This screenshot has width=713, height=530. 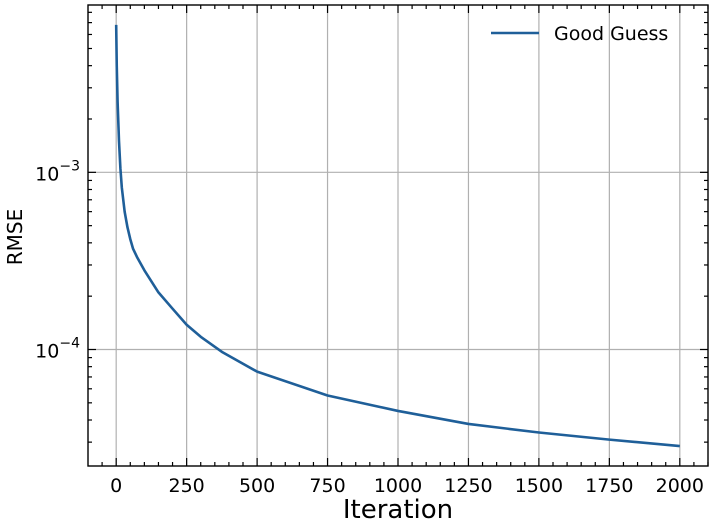 What do you see at coordinates (398, 510) in the screenshot?
I see `x-axis-title: Iteration` at bounding box center [398, 510].